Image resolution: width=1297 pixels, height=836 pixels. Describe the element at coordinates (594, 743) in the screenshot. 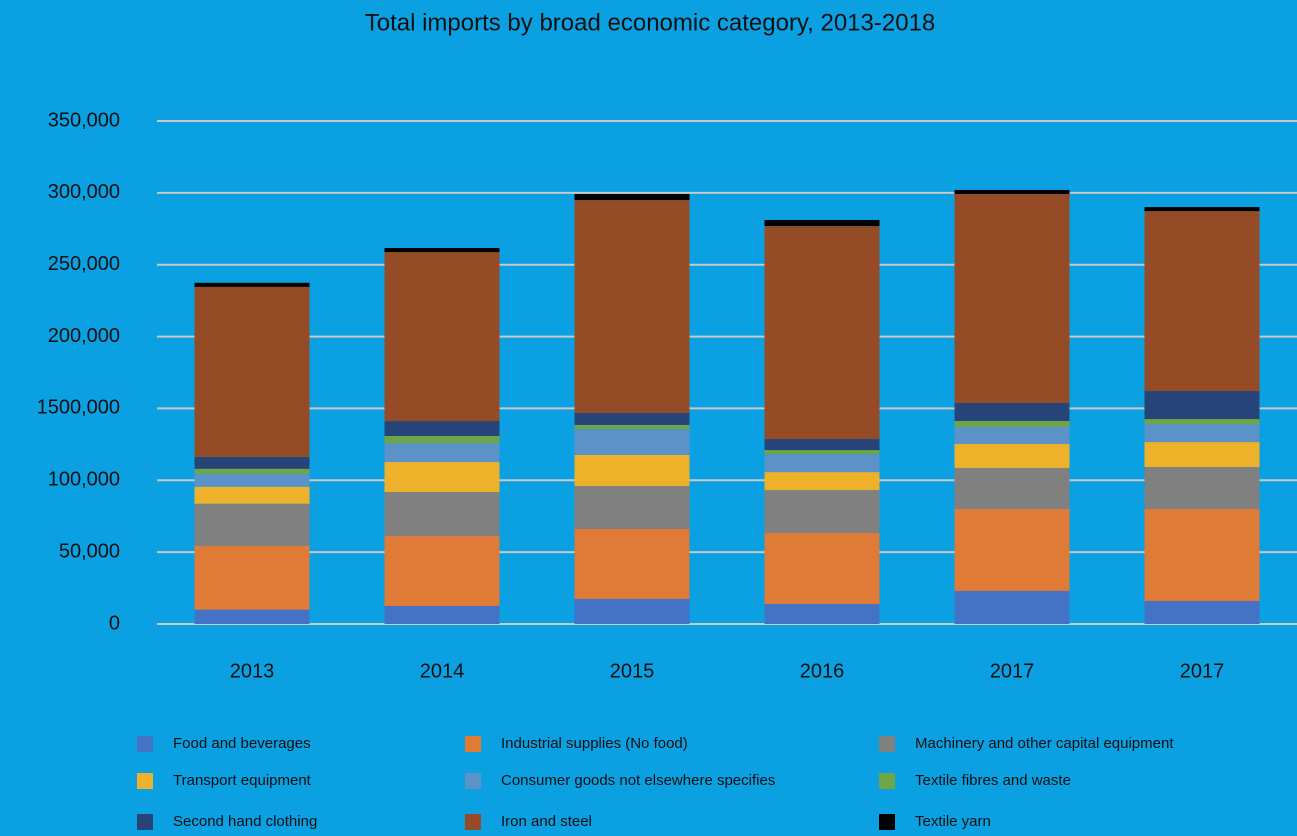

I see `legend-label: Industrial supplies (No food)` at that location.